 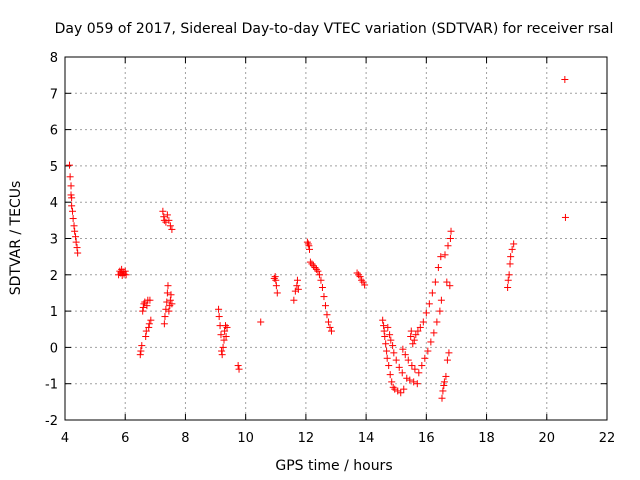 What do you see at coordinates (333, 466) in the screenshot?
I see `x-axis-label: GPS time / hours` at bounding box center [333, 466].